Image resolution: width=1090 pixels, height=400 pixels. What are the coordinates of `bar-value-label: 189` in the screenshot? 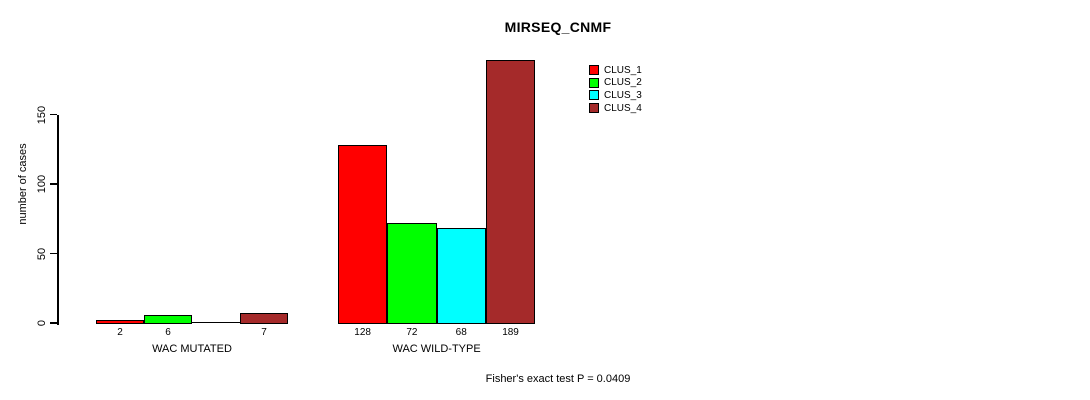 It's located at (510, 332).